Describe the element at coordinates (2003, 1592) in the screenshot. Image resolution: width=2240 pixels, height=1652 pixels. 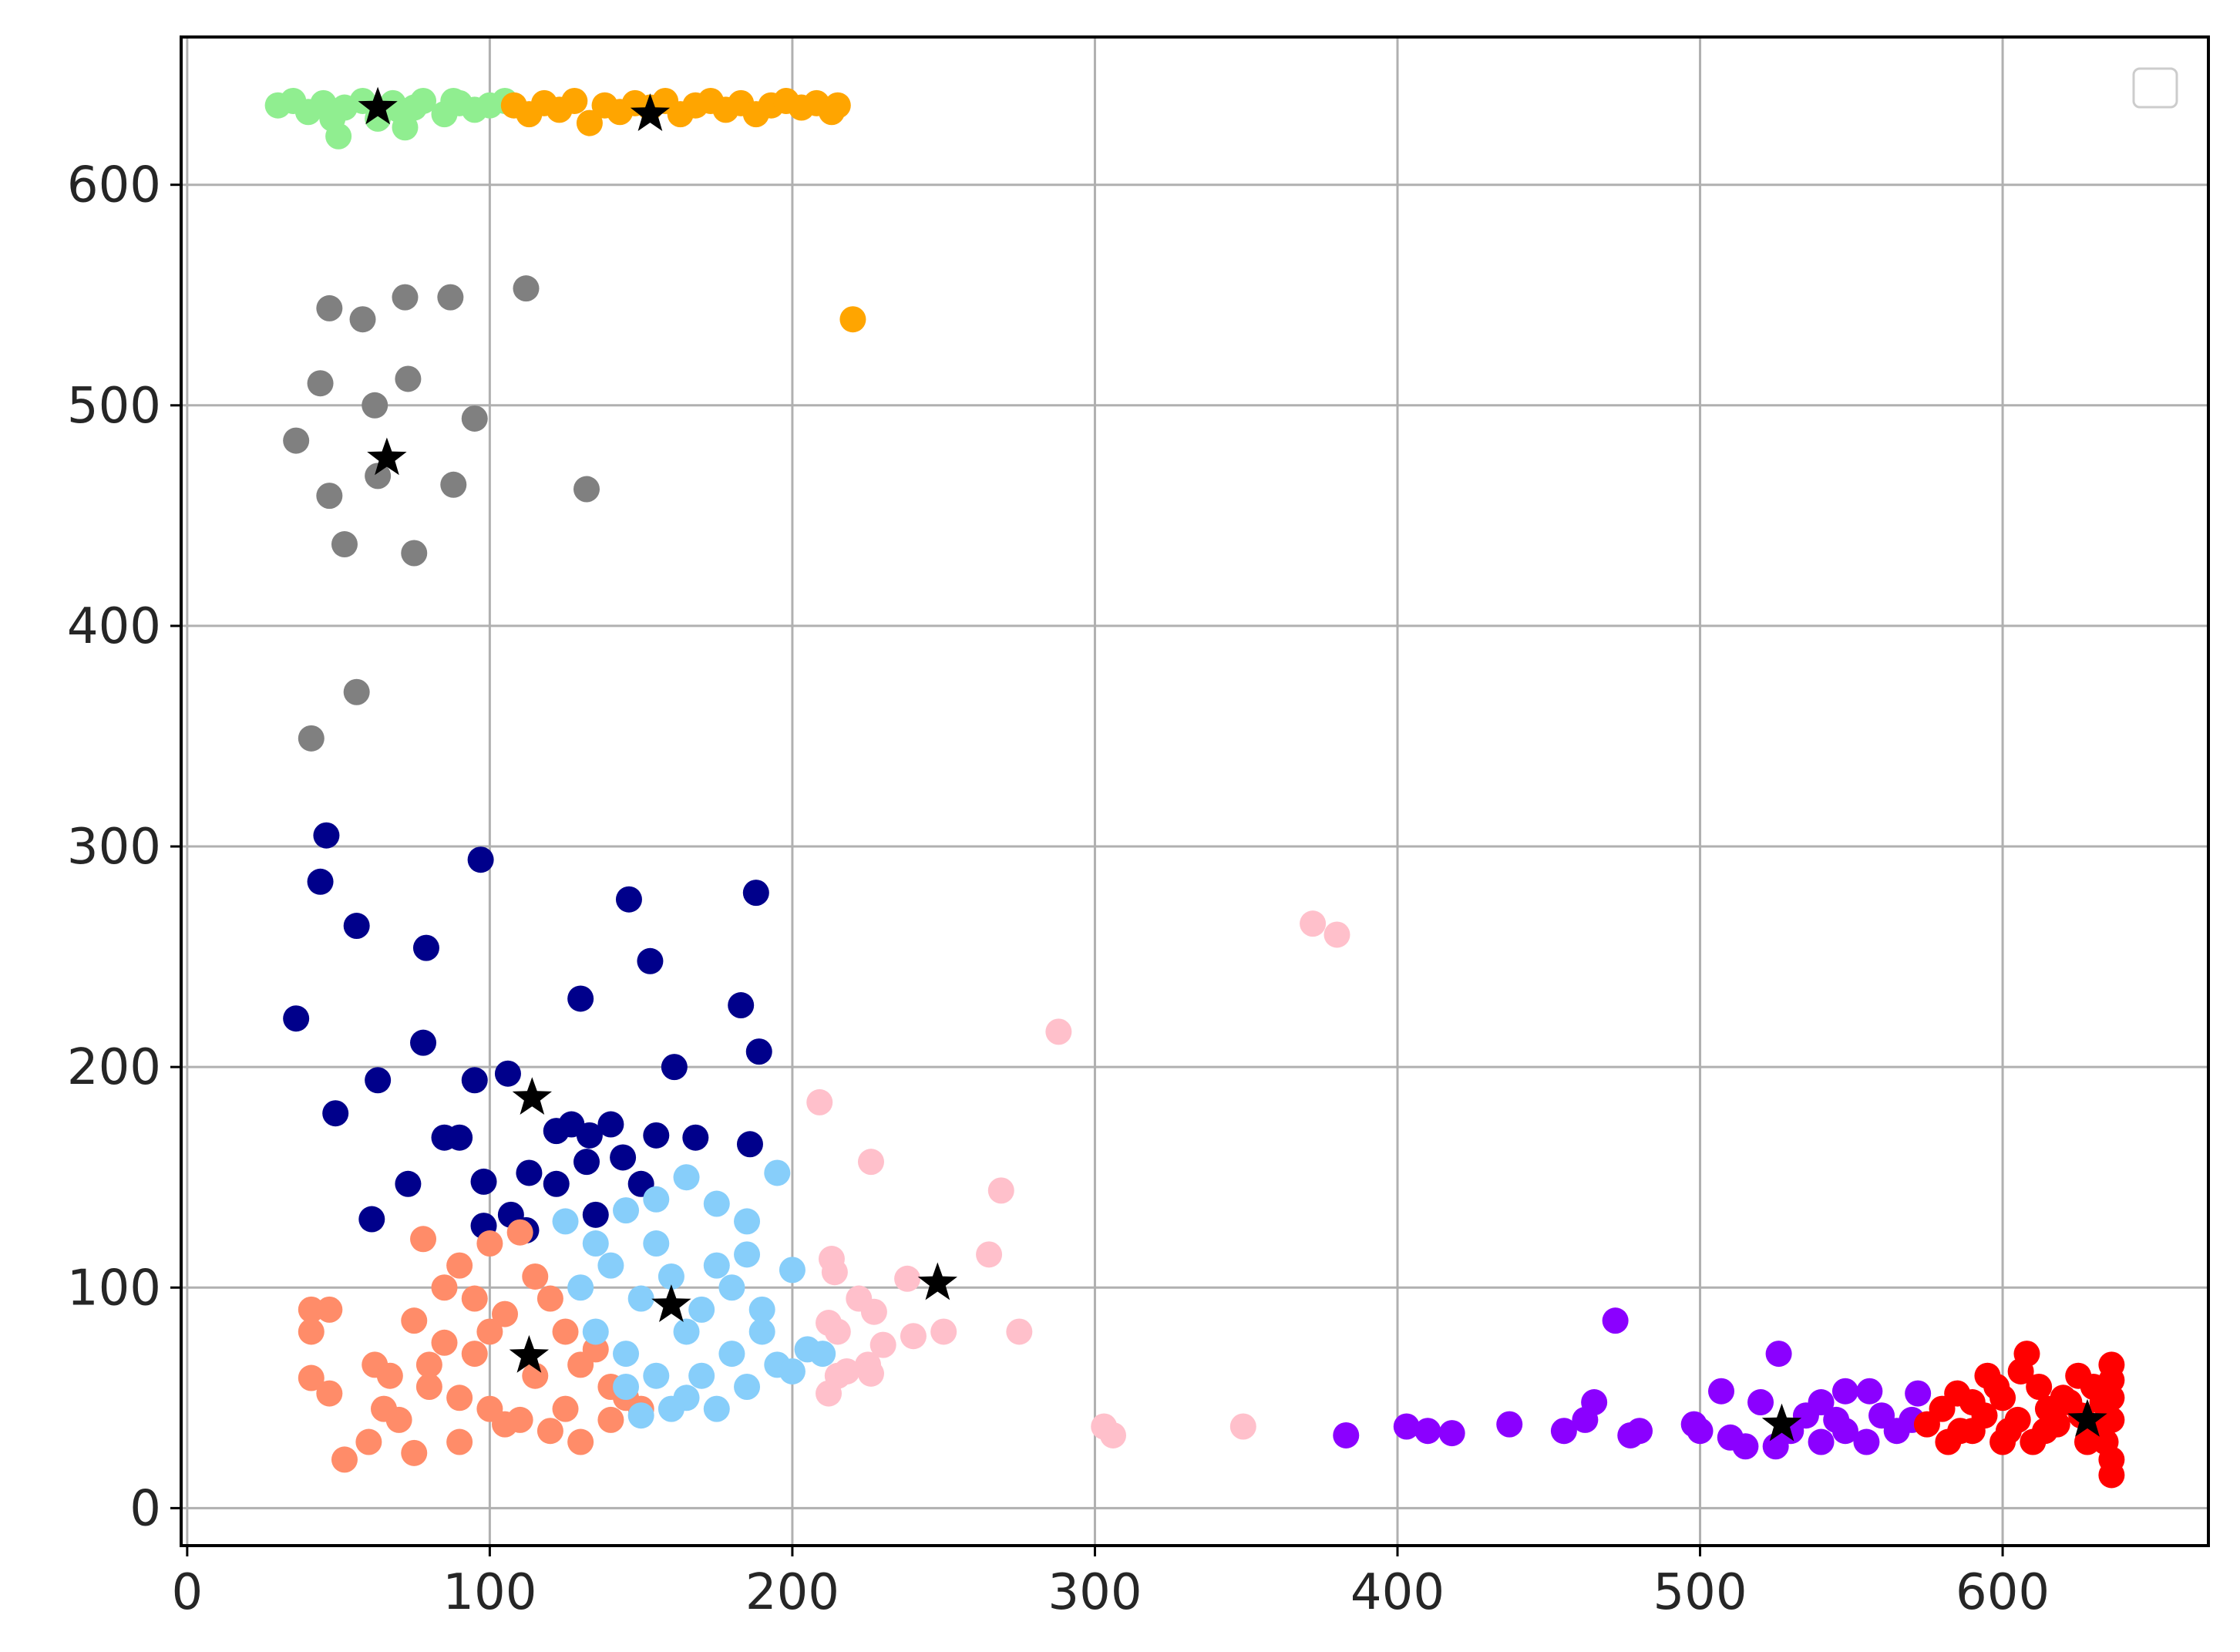
I see `x-tick-label: 600` at that location.